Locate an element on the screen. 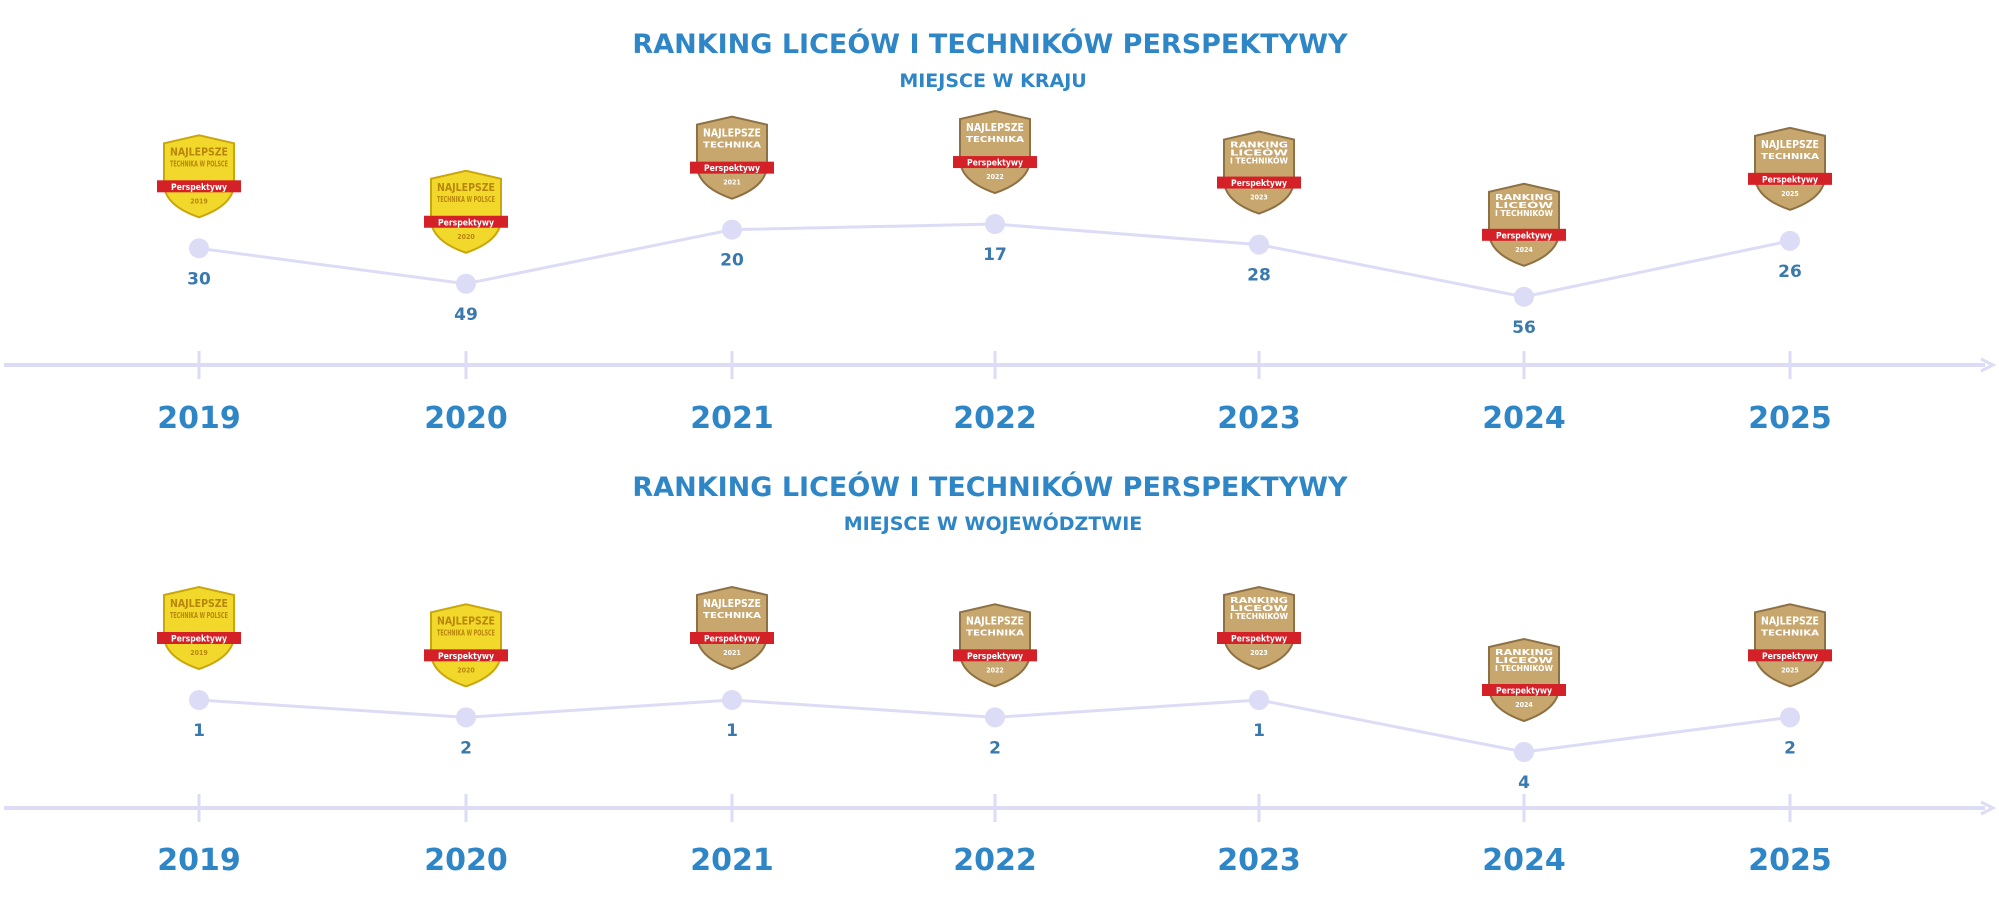 The height and width of the screenshot is (913, 1999). badge-footer: 2023 is located at coordinates (1259, 653).